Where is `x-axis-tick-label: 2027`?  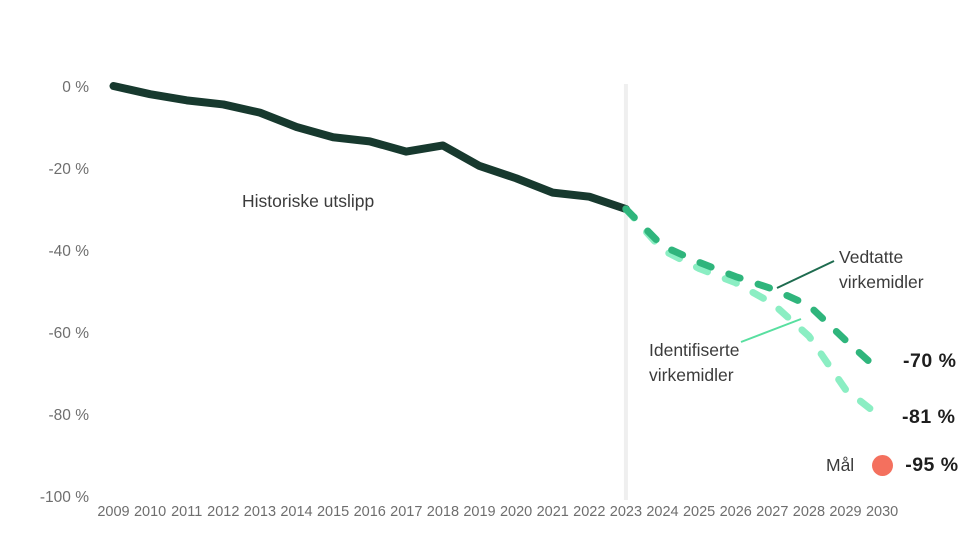
x-axis-tick-label: 2027 is located at coordinates (772, 512).